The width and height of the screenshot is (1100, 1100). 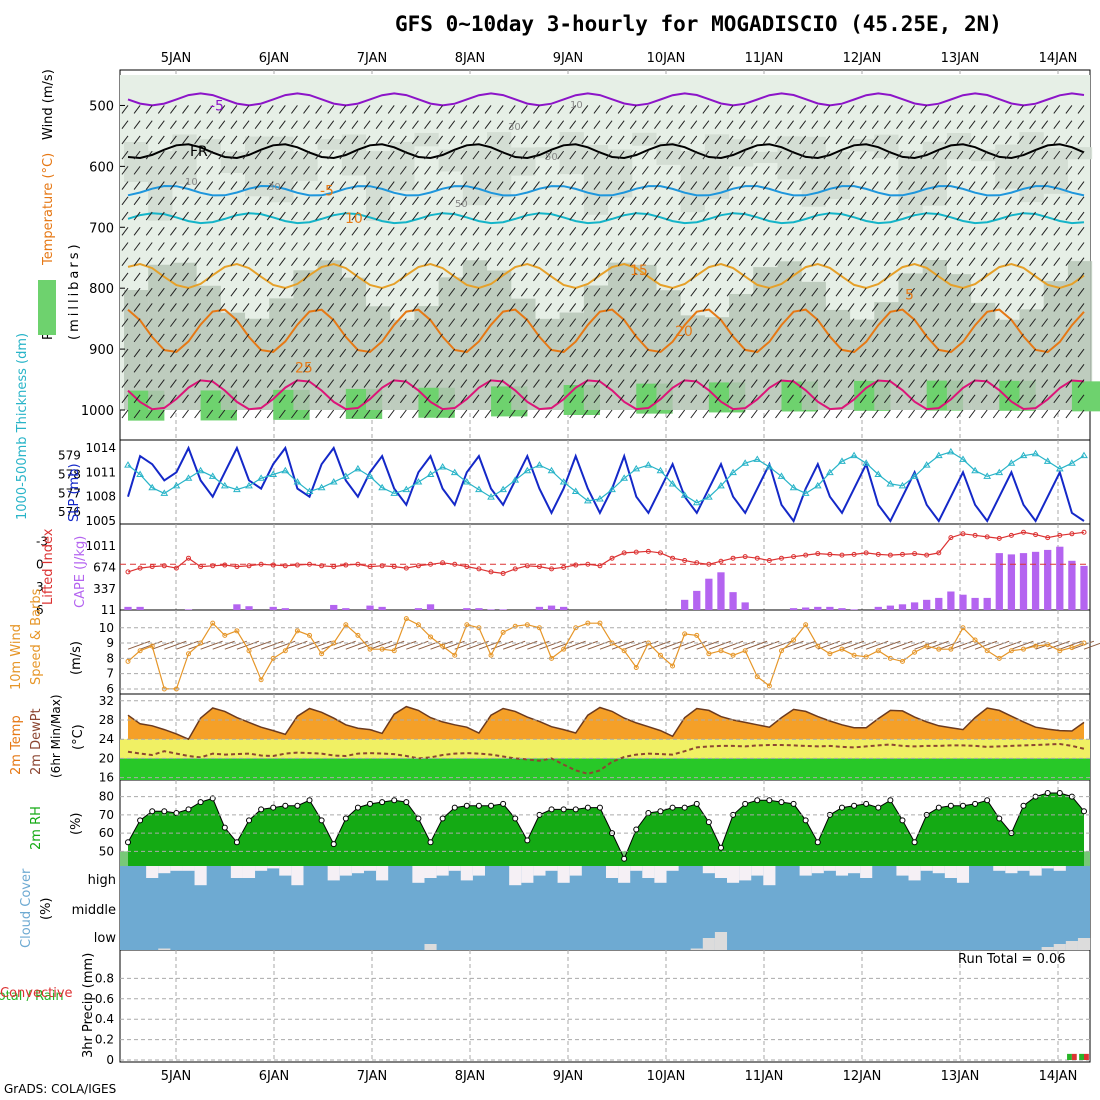 I want to click on y-tick-wind: 6, so click(x=110, y=689).